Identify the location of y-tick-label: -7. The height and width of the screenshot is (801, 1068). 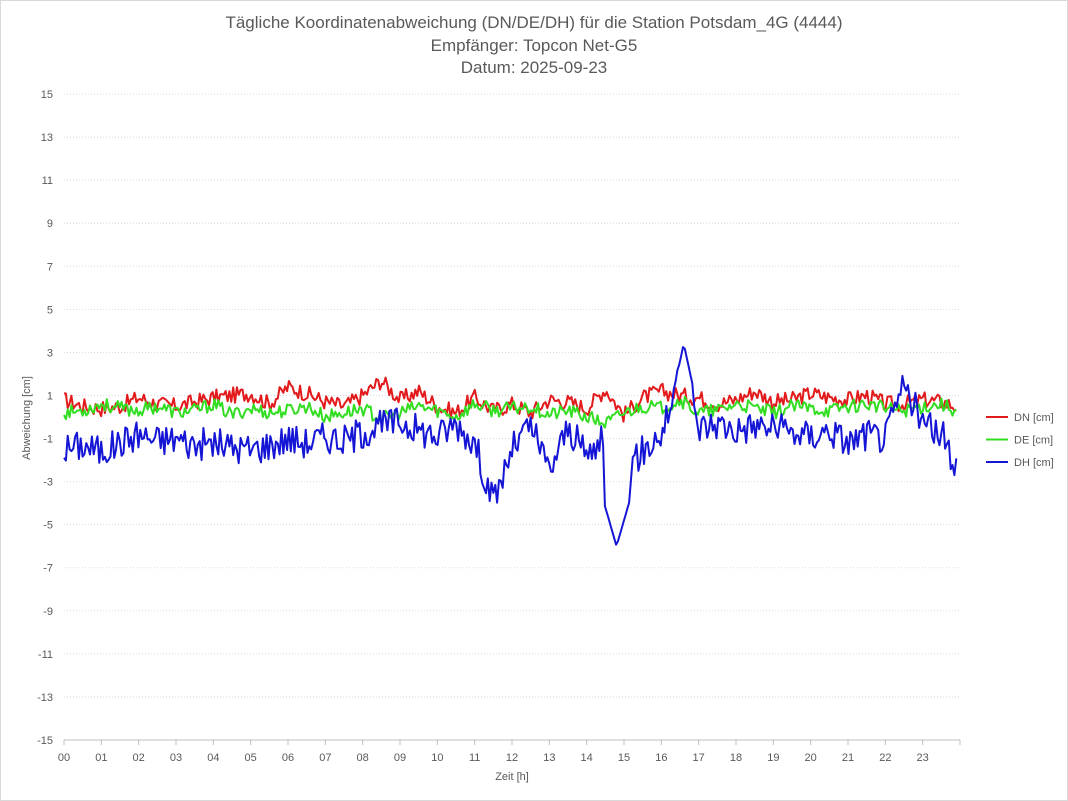
(48, 569).